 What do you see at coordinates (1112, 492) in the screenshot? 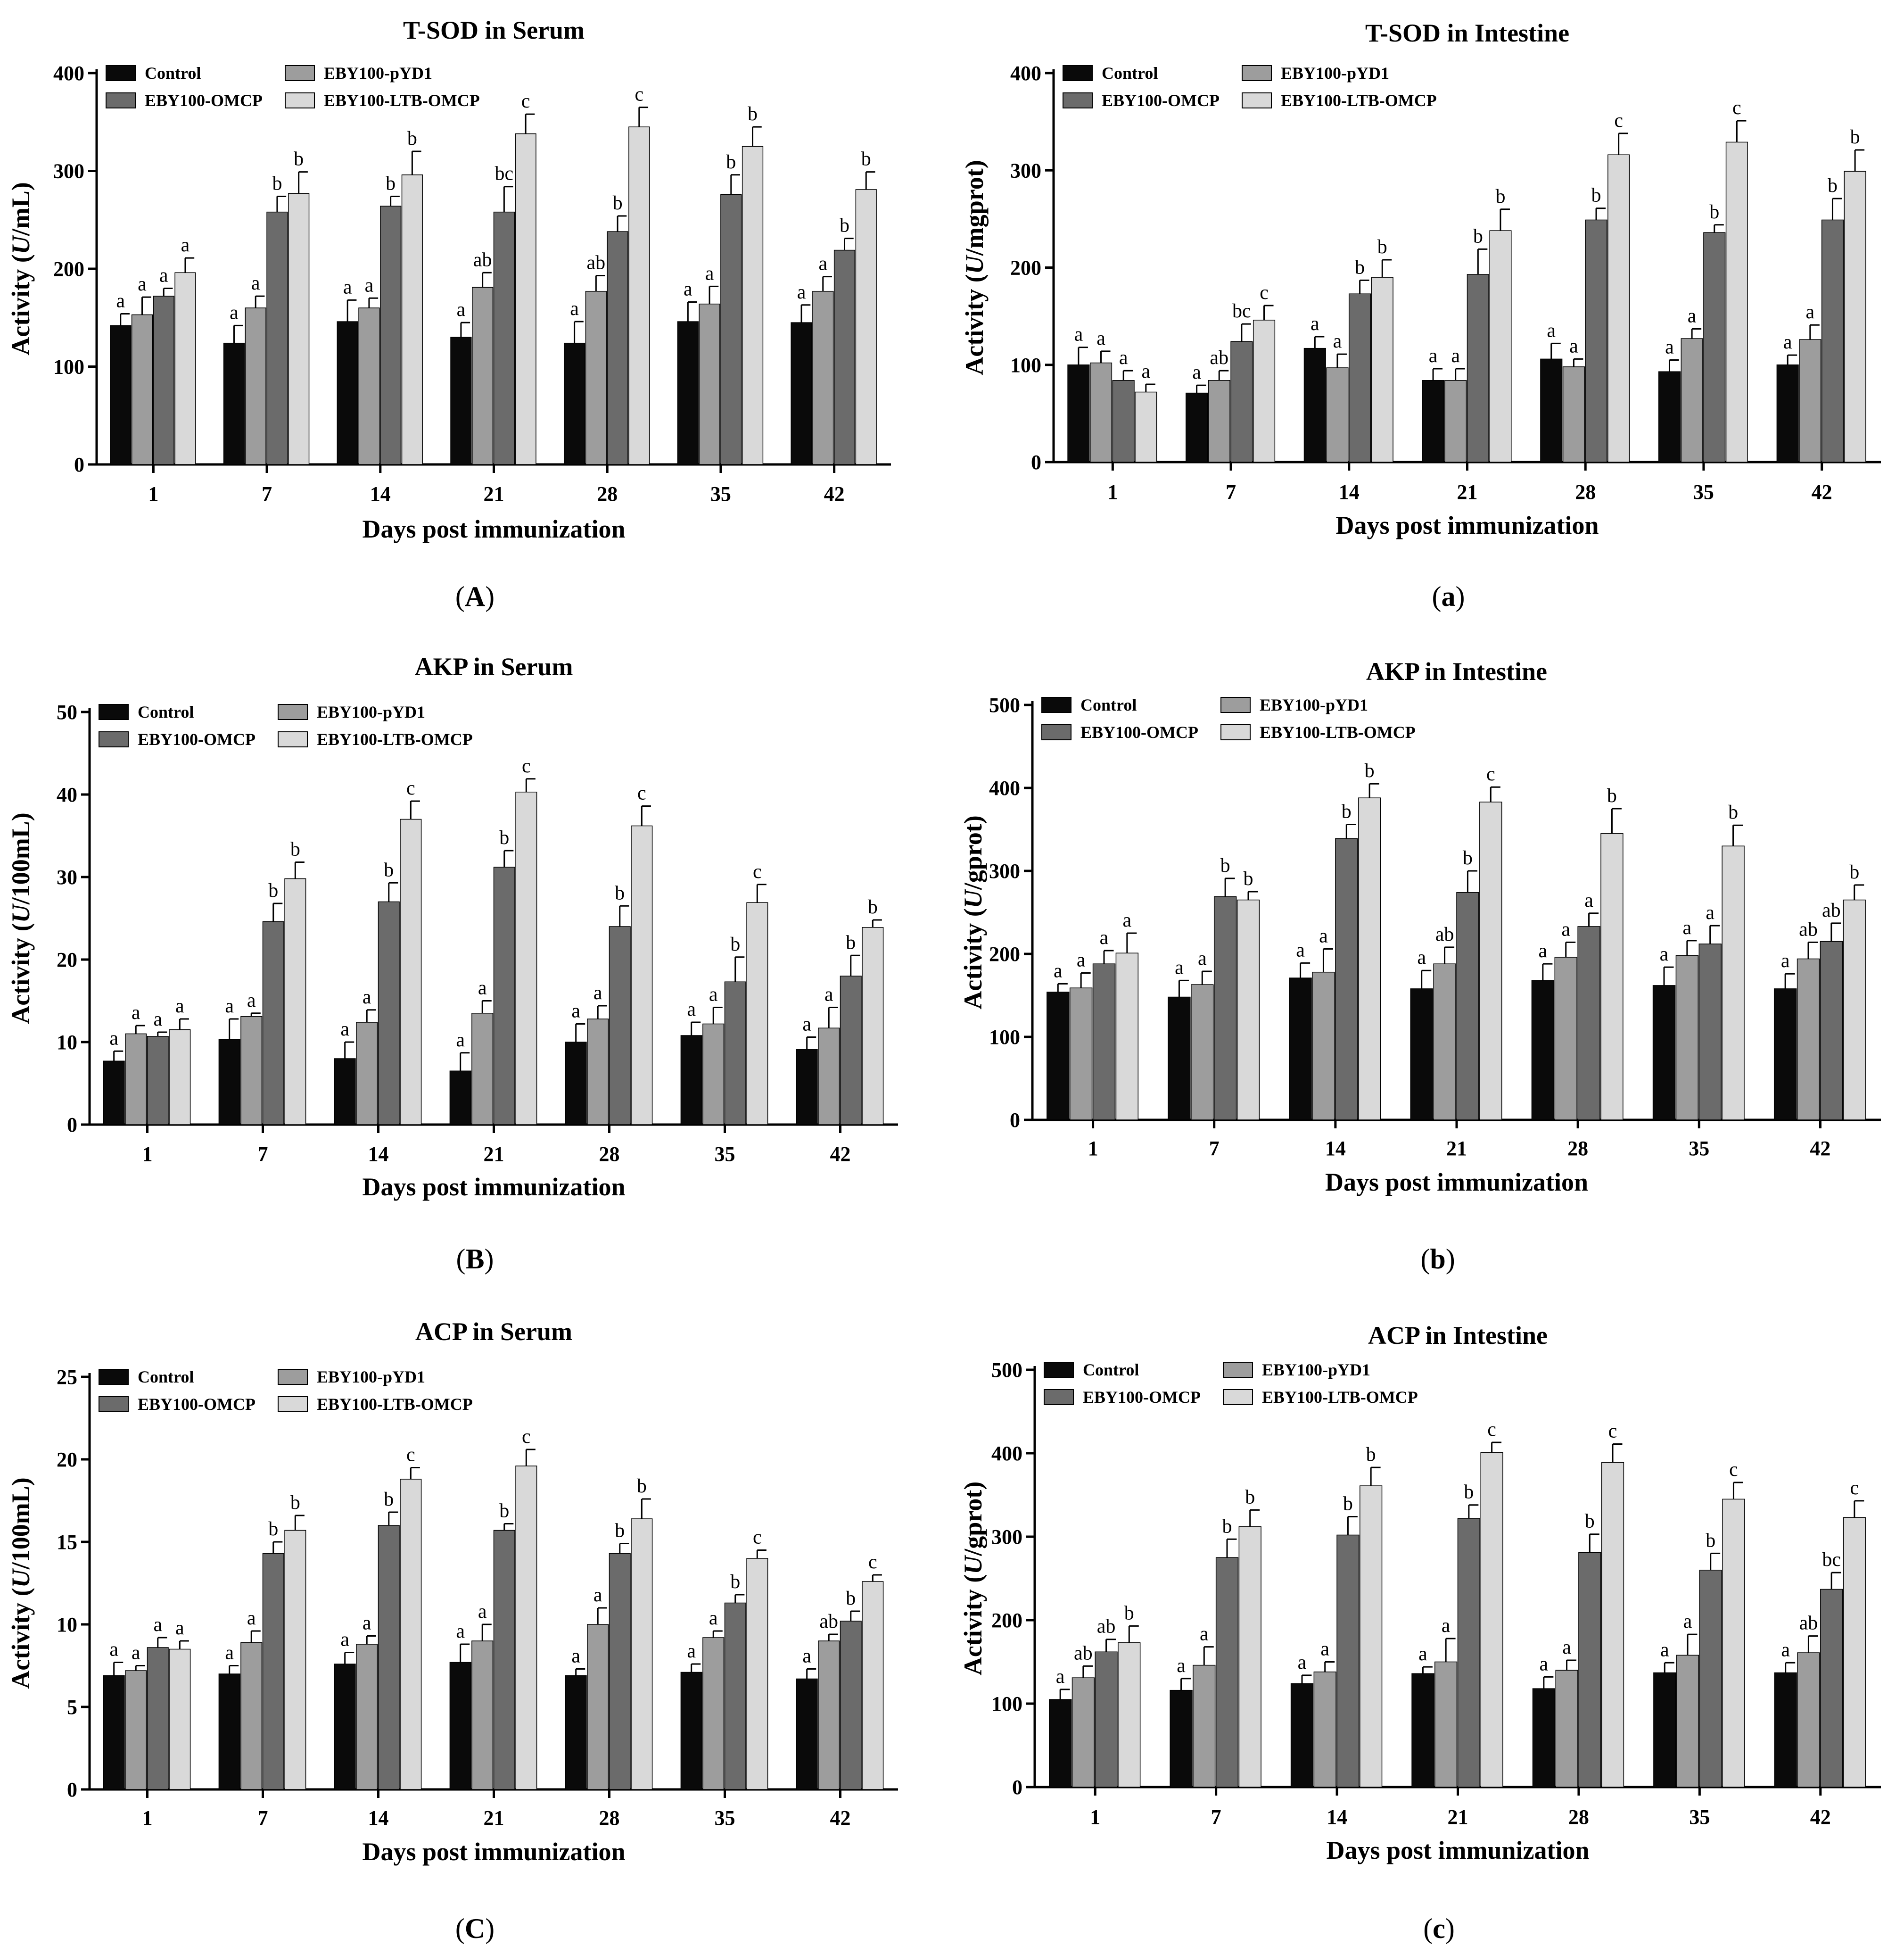
I see `x-tick-label: 1` at bounding box center [1112, 492].